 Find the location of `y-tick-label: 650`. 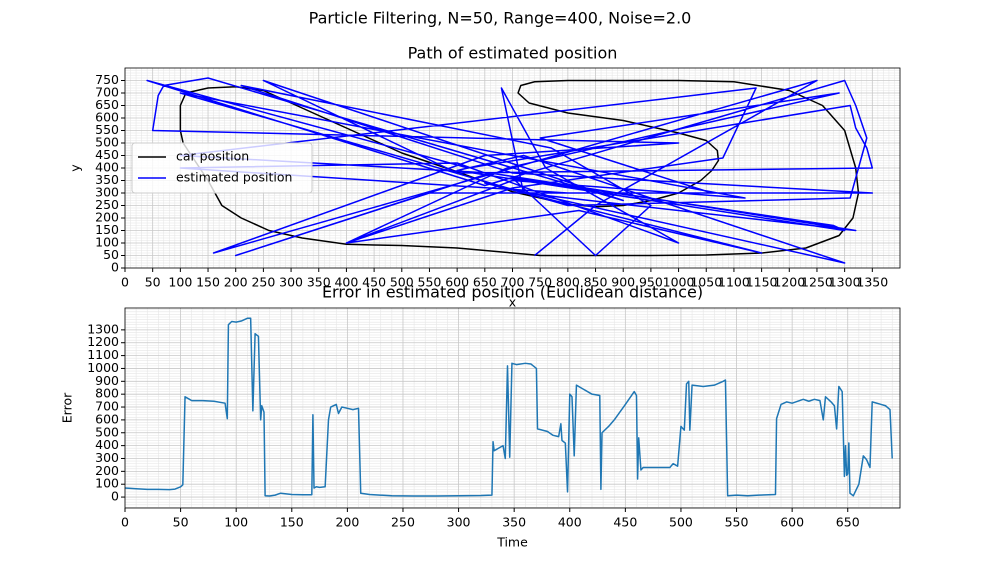

y-tick-label: 650 is located at coordinates (107, 104).